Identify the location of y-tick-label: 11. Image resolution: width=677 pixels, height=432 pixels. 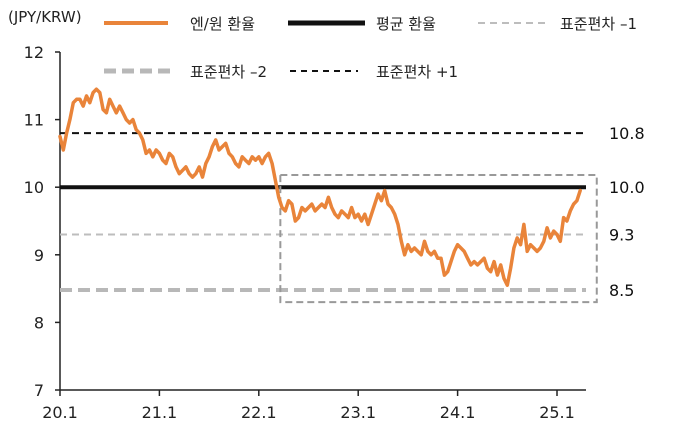
(34, 120).